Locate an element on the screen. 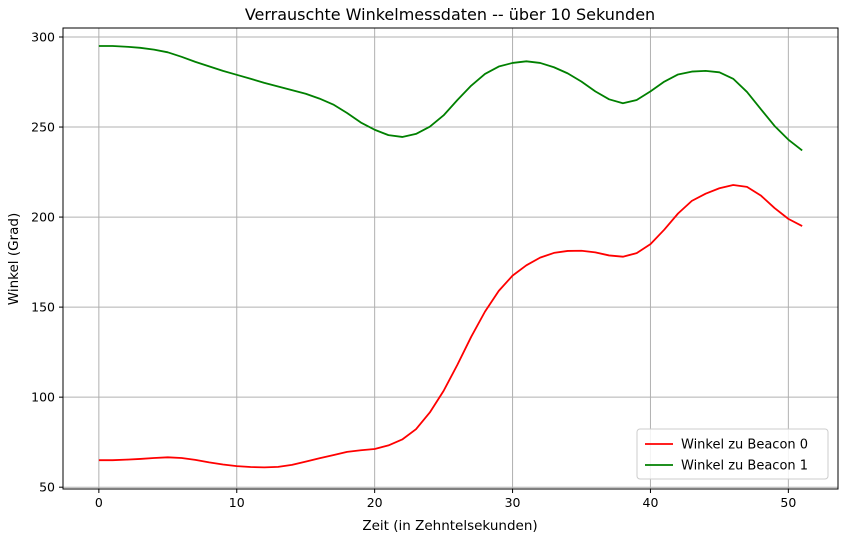 This screenshot has width=855, height=544. y-tick-label: 250 is located at coordinates (43, 127).